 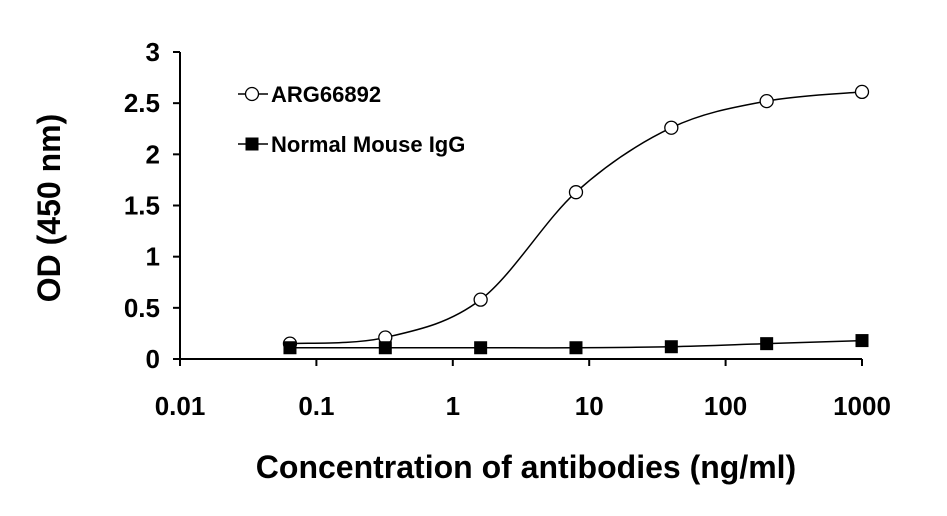 What do you see at coordinates (180, 406) in the screenshot?
I see `x-tick-label: 0.01` at bounding box center [180, 406].